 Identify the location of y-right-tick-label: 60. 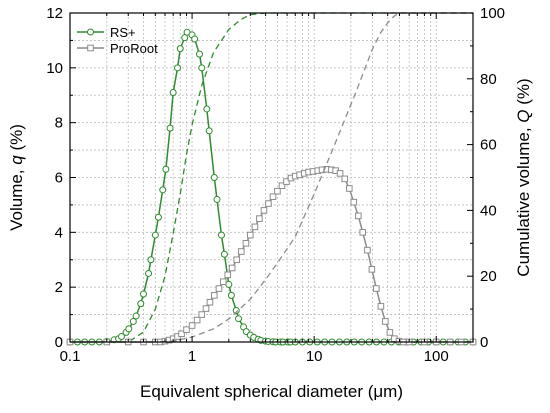
(488, 145).